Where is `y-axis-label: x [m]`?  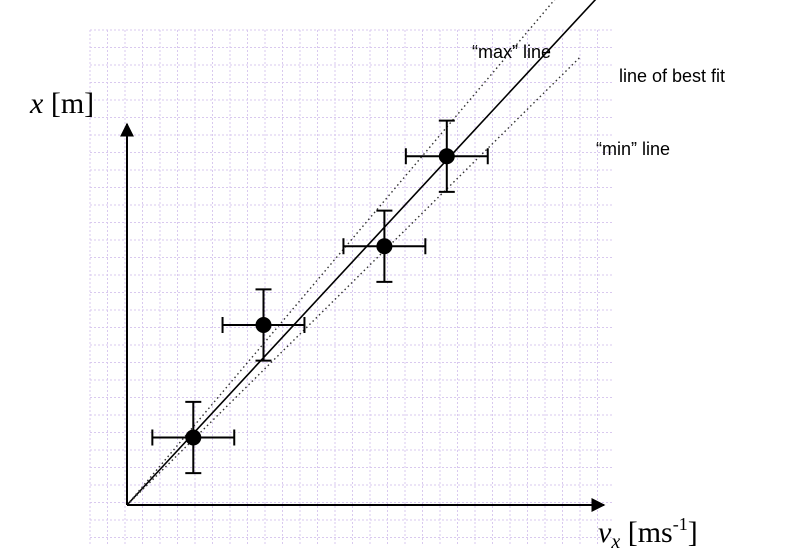 y-axis-label: x [m] is located at coordinates (61, 103).